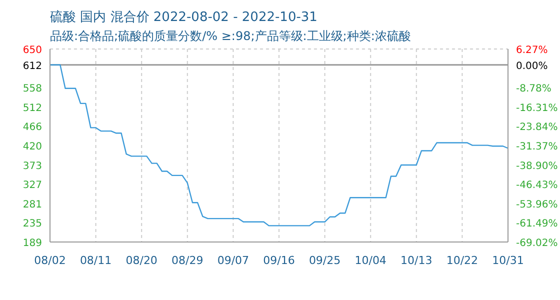 Image resolution: width=560 pixels, height=300 pixels. Describe the element at coordinates (32, 204) in the screenshot. I see `y-tick-label: 281` at that location.